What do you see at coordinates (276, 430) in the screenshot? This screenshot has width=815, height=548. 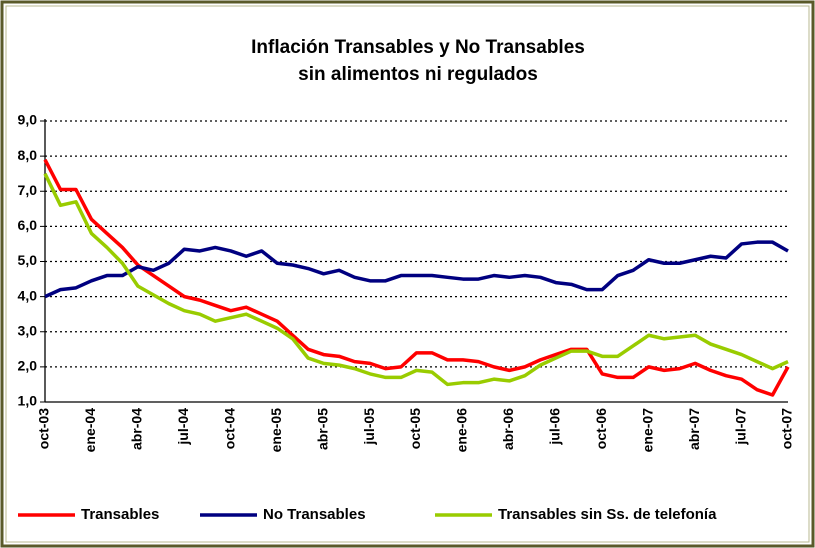 I see `x-tick-label: ene-05` at bounding box center [276, 430].